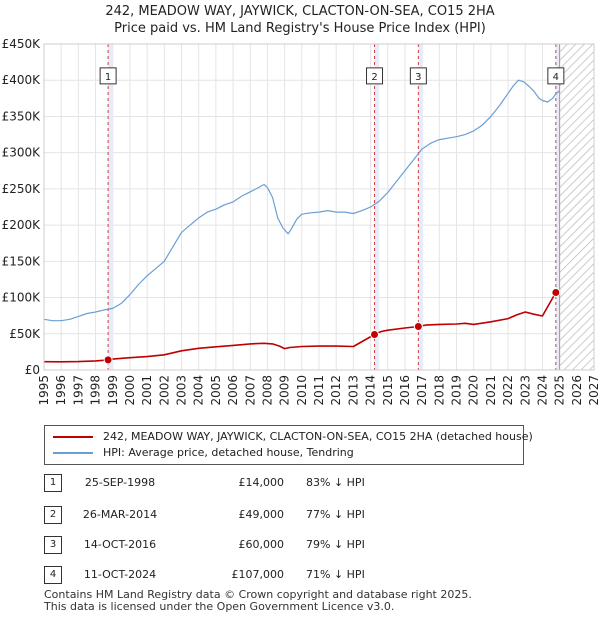 The width and height of the screenshot is (600, 620). What do you see at coordinates (32, 370) in the screenshot?
I see `y-tick-label: £0` at bounding box center [32, 370].